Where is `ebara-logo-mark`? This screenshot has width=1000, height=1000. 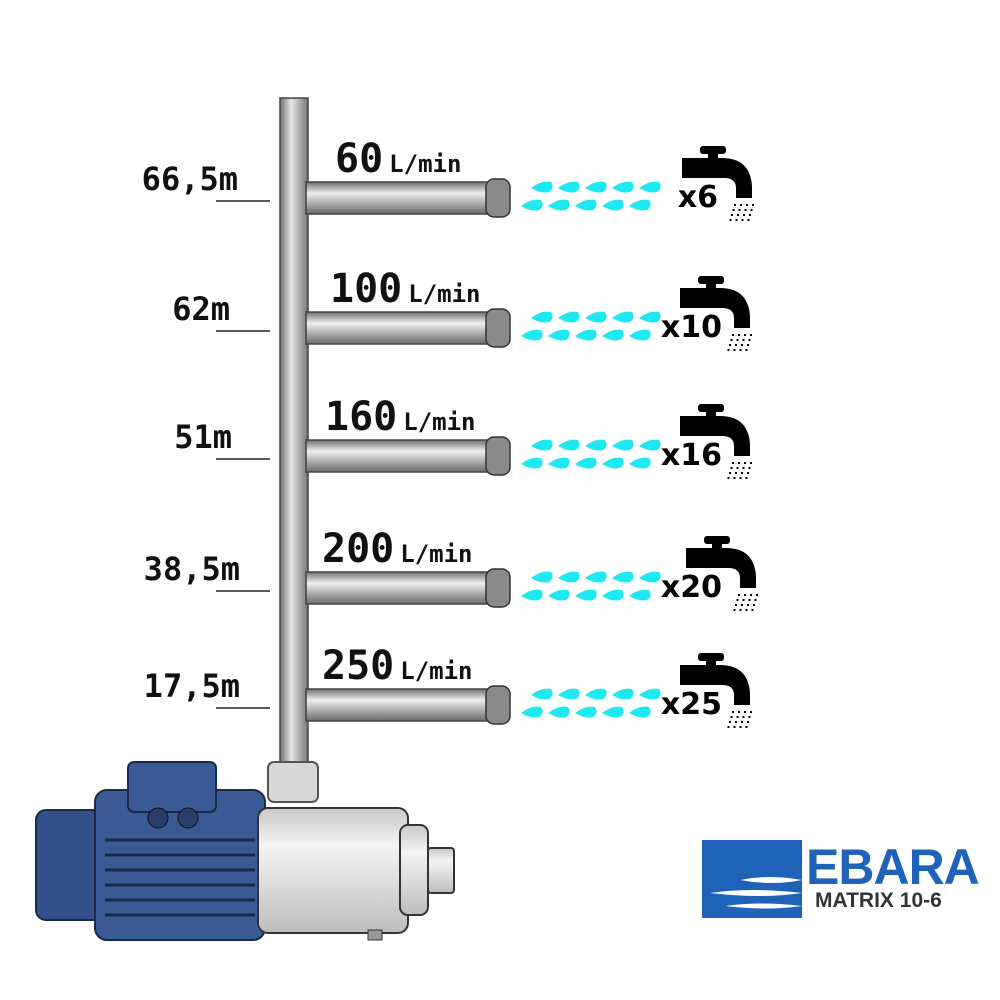
ebara-logo-mark is located at coordinates (752, 879).